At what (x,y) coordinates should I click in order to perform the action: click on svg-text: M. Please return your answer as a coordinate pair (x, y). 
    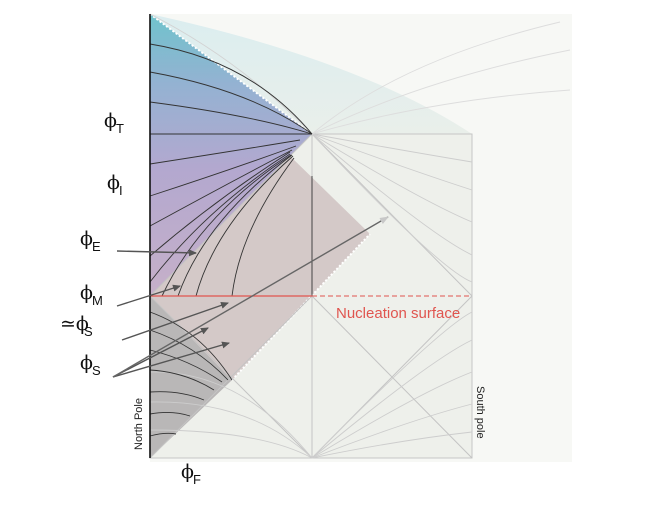
    Looking at the image, I should click on (97, 300).